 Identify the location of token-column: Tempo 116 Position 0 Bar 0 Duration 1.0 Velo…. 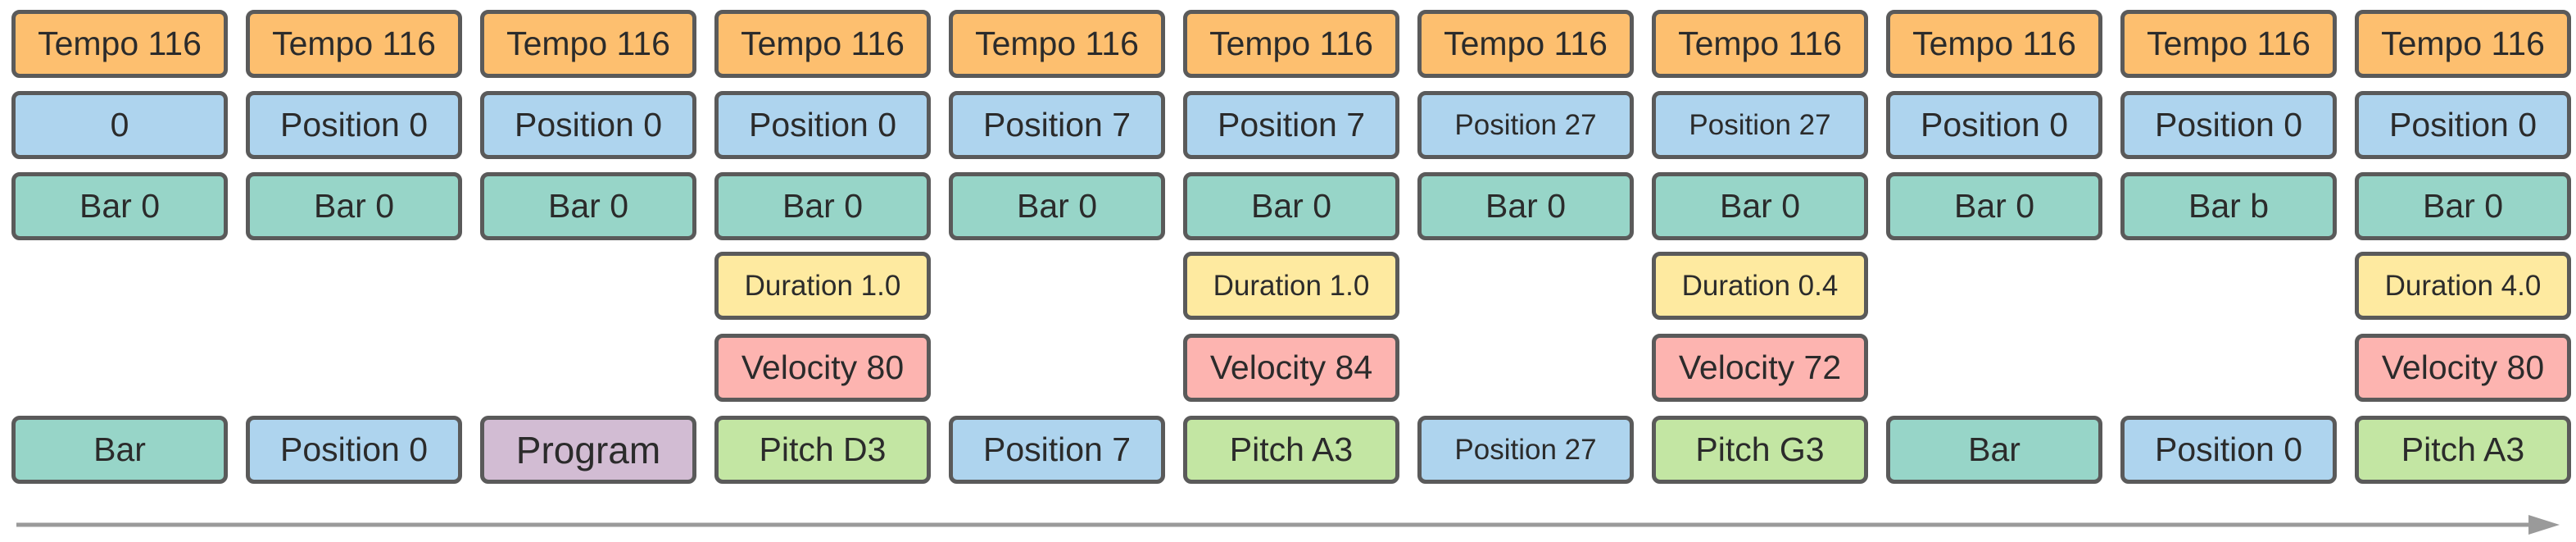
(823, 271).